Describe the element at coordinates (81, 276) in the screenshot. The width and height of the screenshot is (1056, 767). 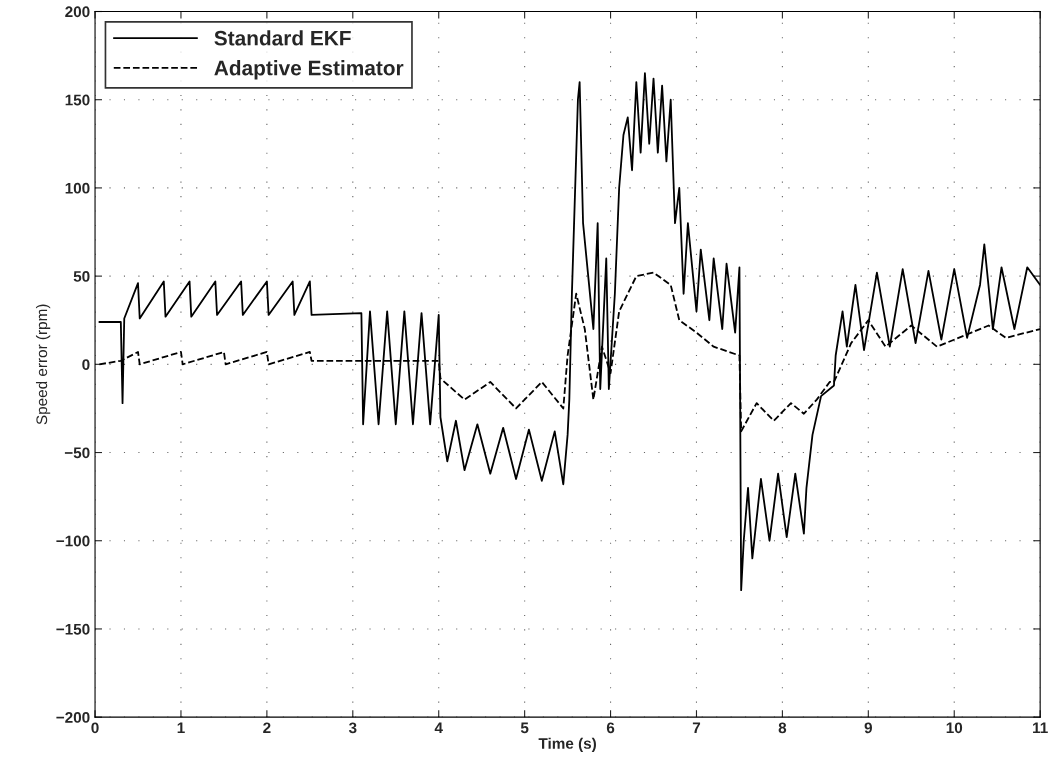
I see `y-tick-label: 50` at that location.